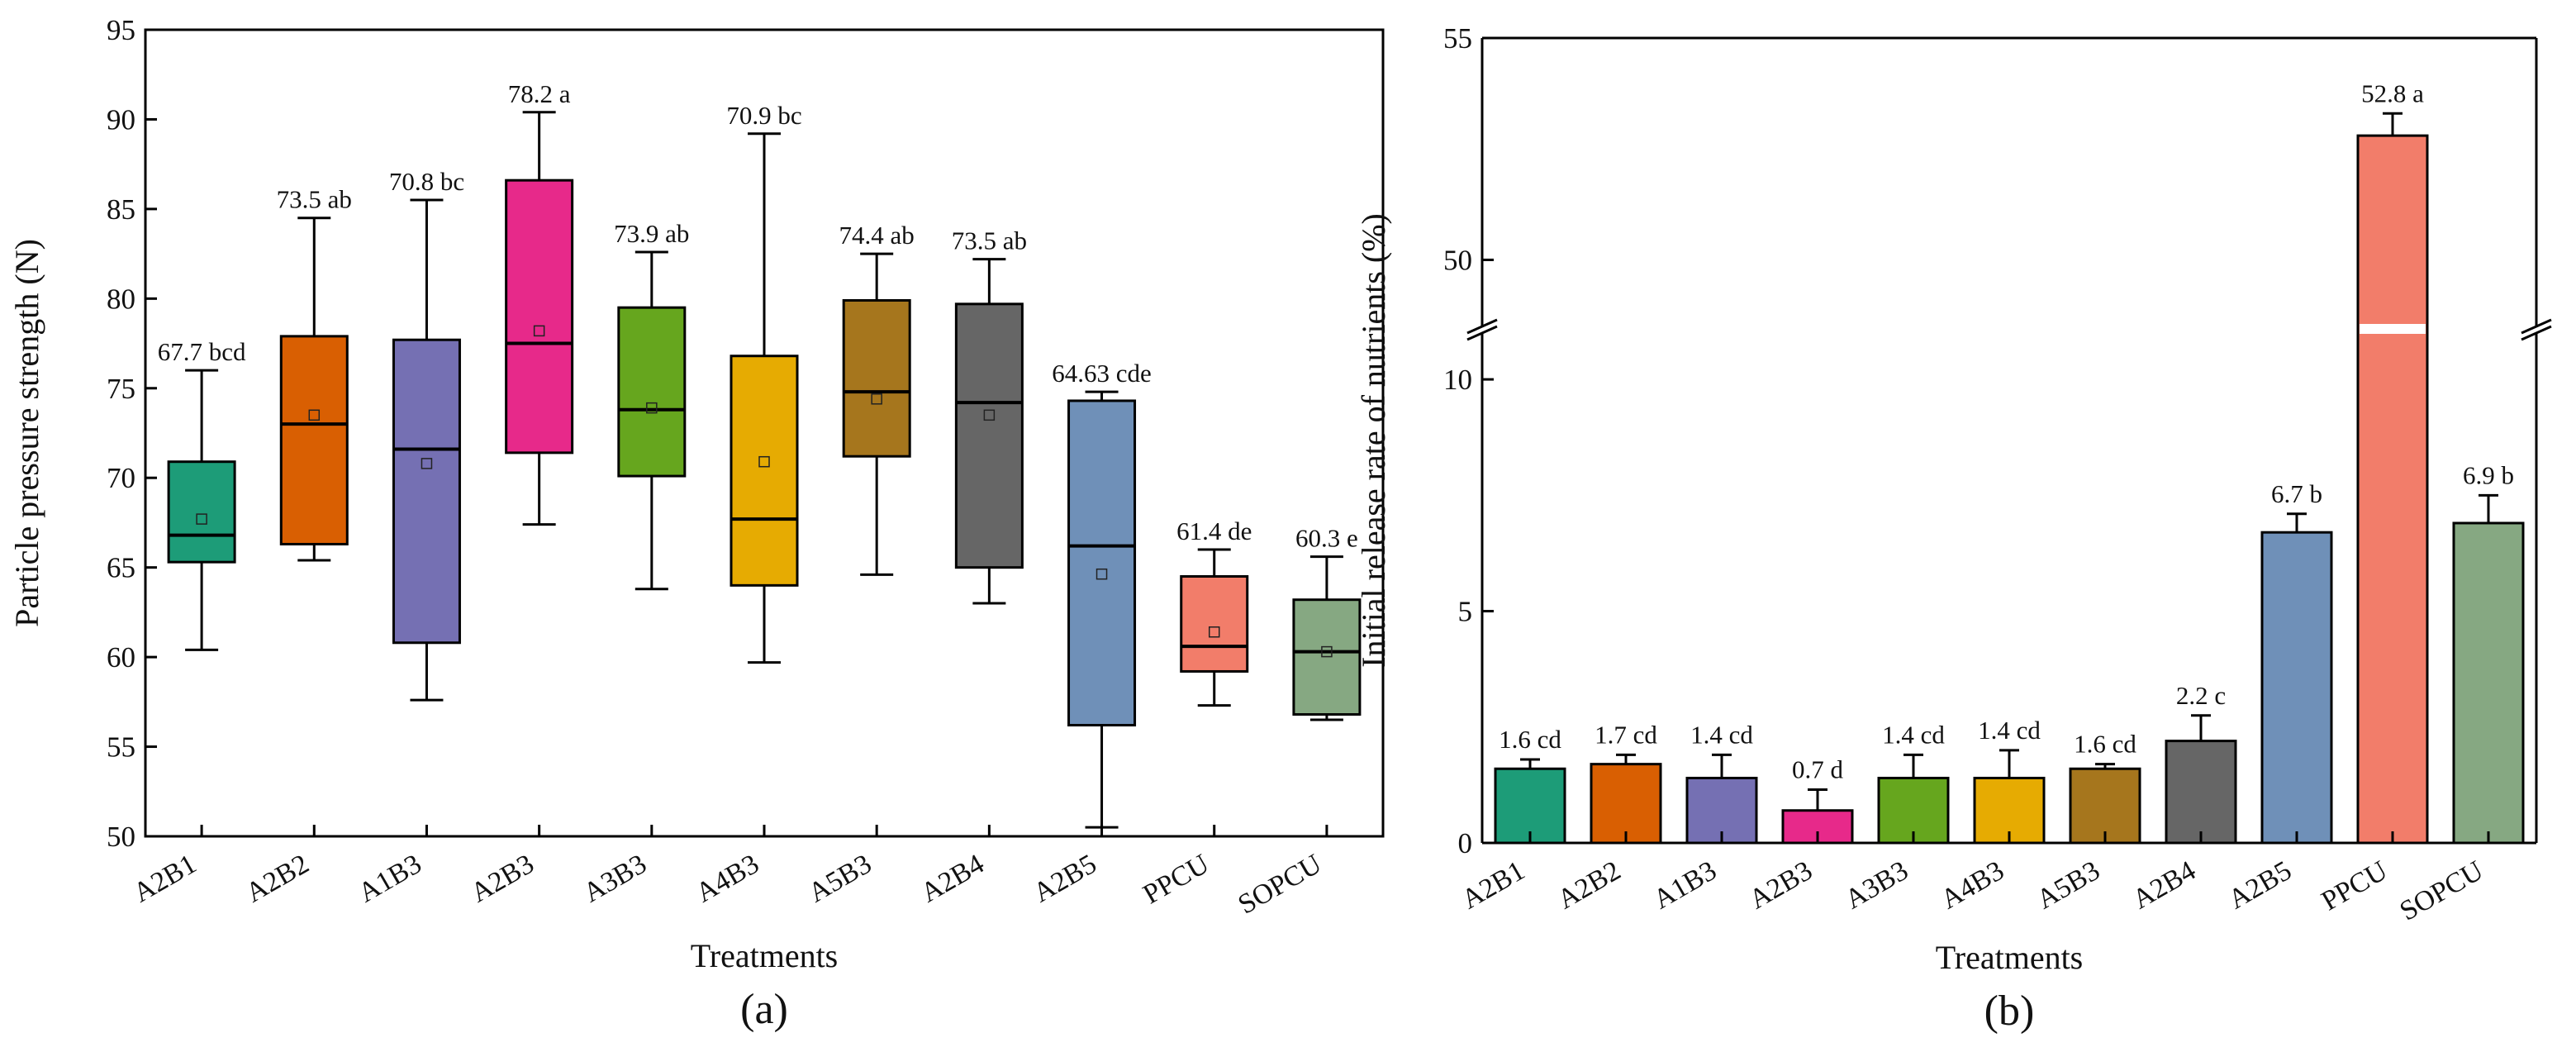 The image size is (2576, 1052). Describe the element at coordinates (2296, 688) in the screenshot. I see `bar-a2b5` at that location.